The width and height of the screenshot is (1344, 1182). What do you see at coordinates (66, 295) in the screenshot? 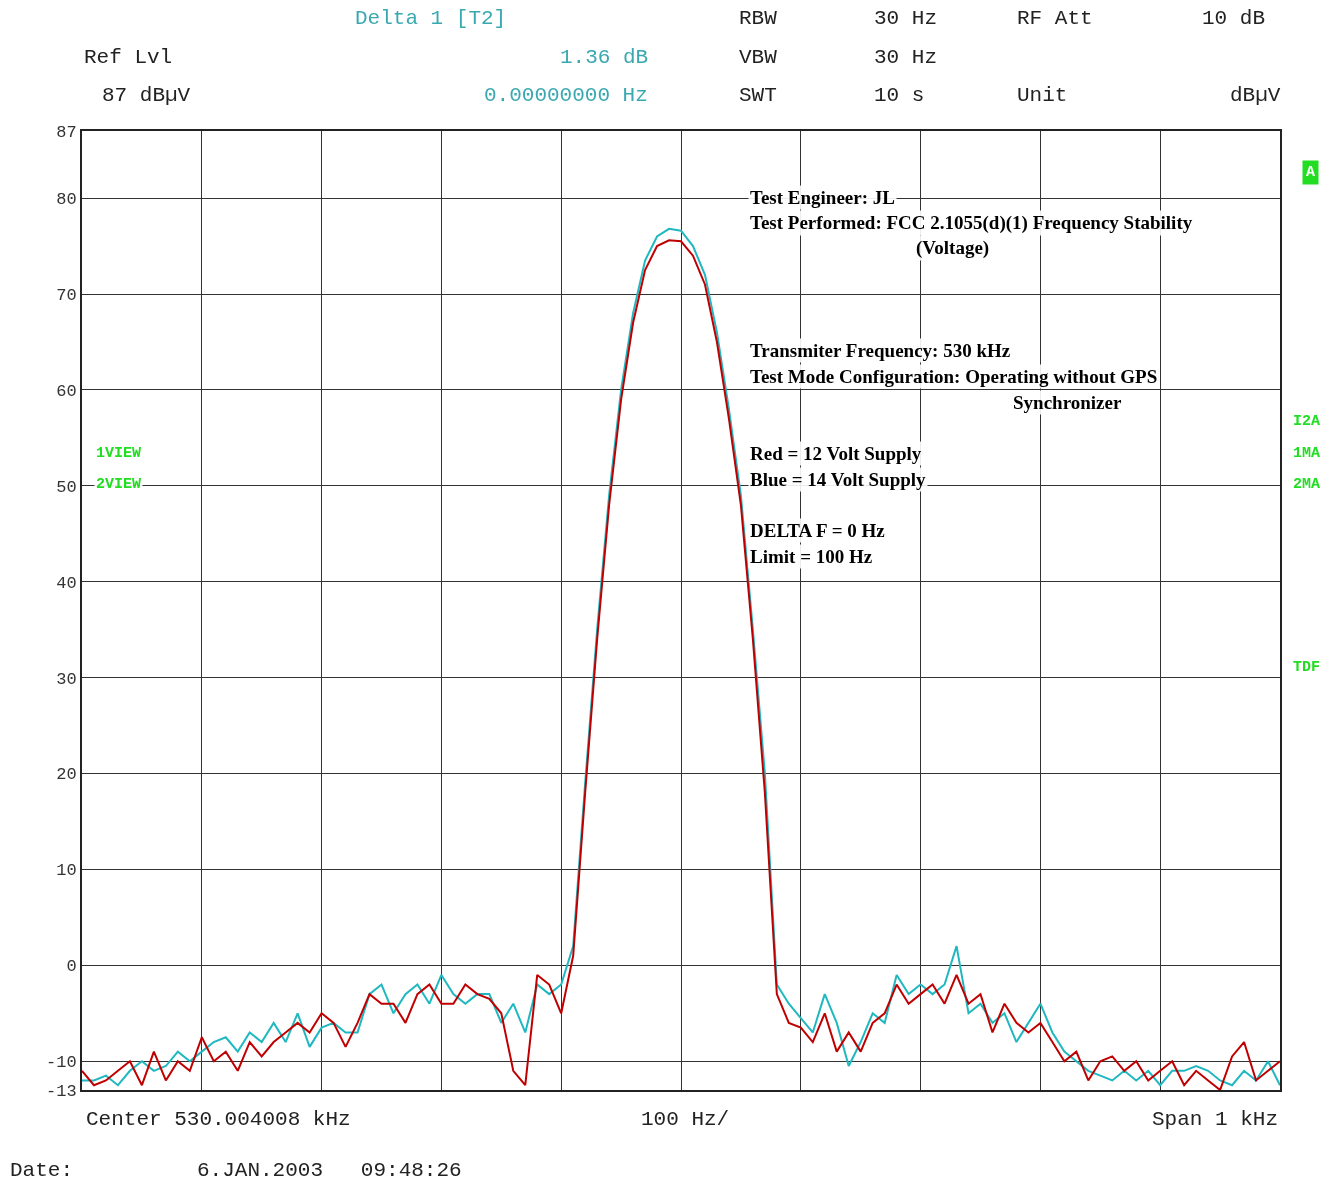
I see `y-tick-label: 70` at bounding box center [66, 295].